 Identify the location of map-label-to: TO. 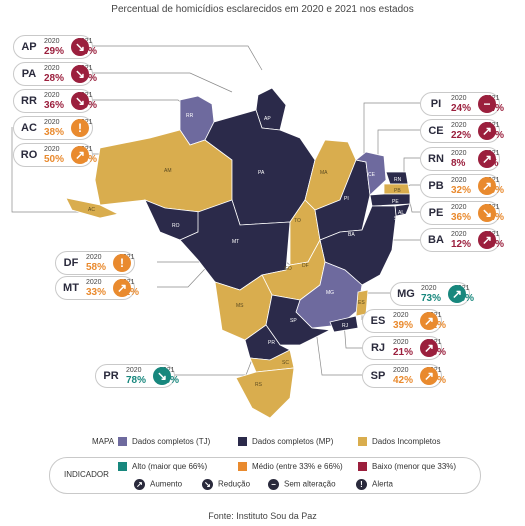
(297, 221).